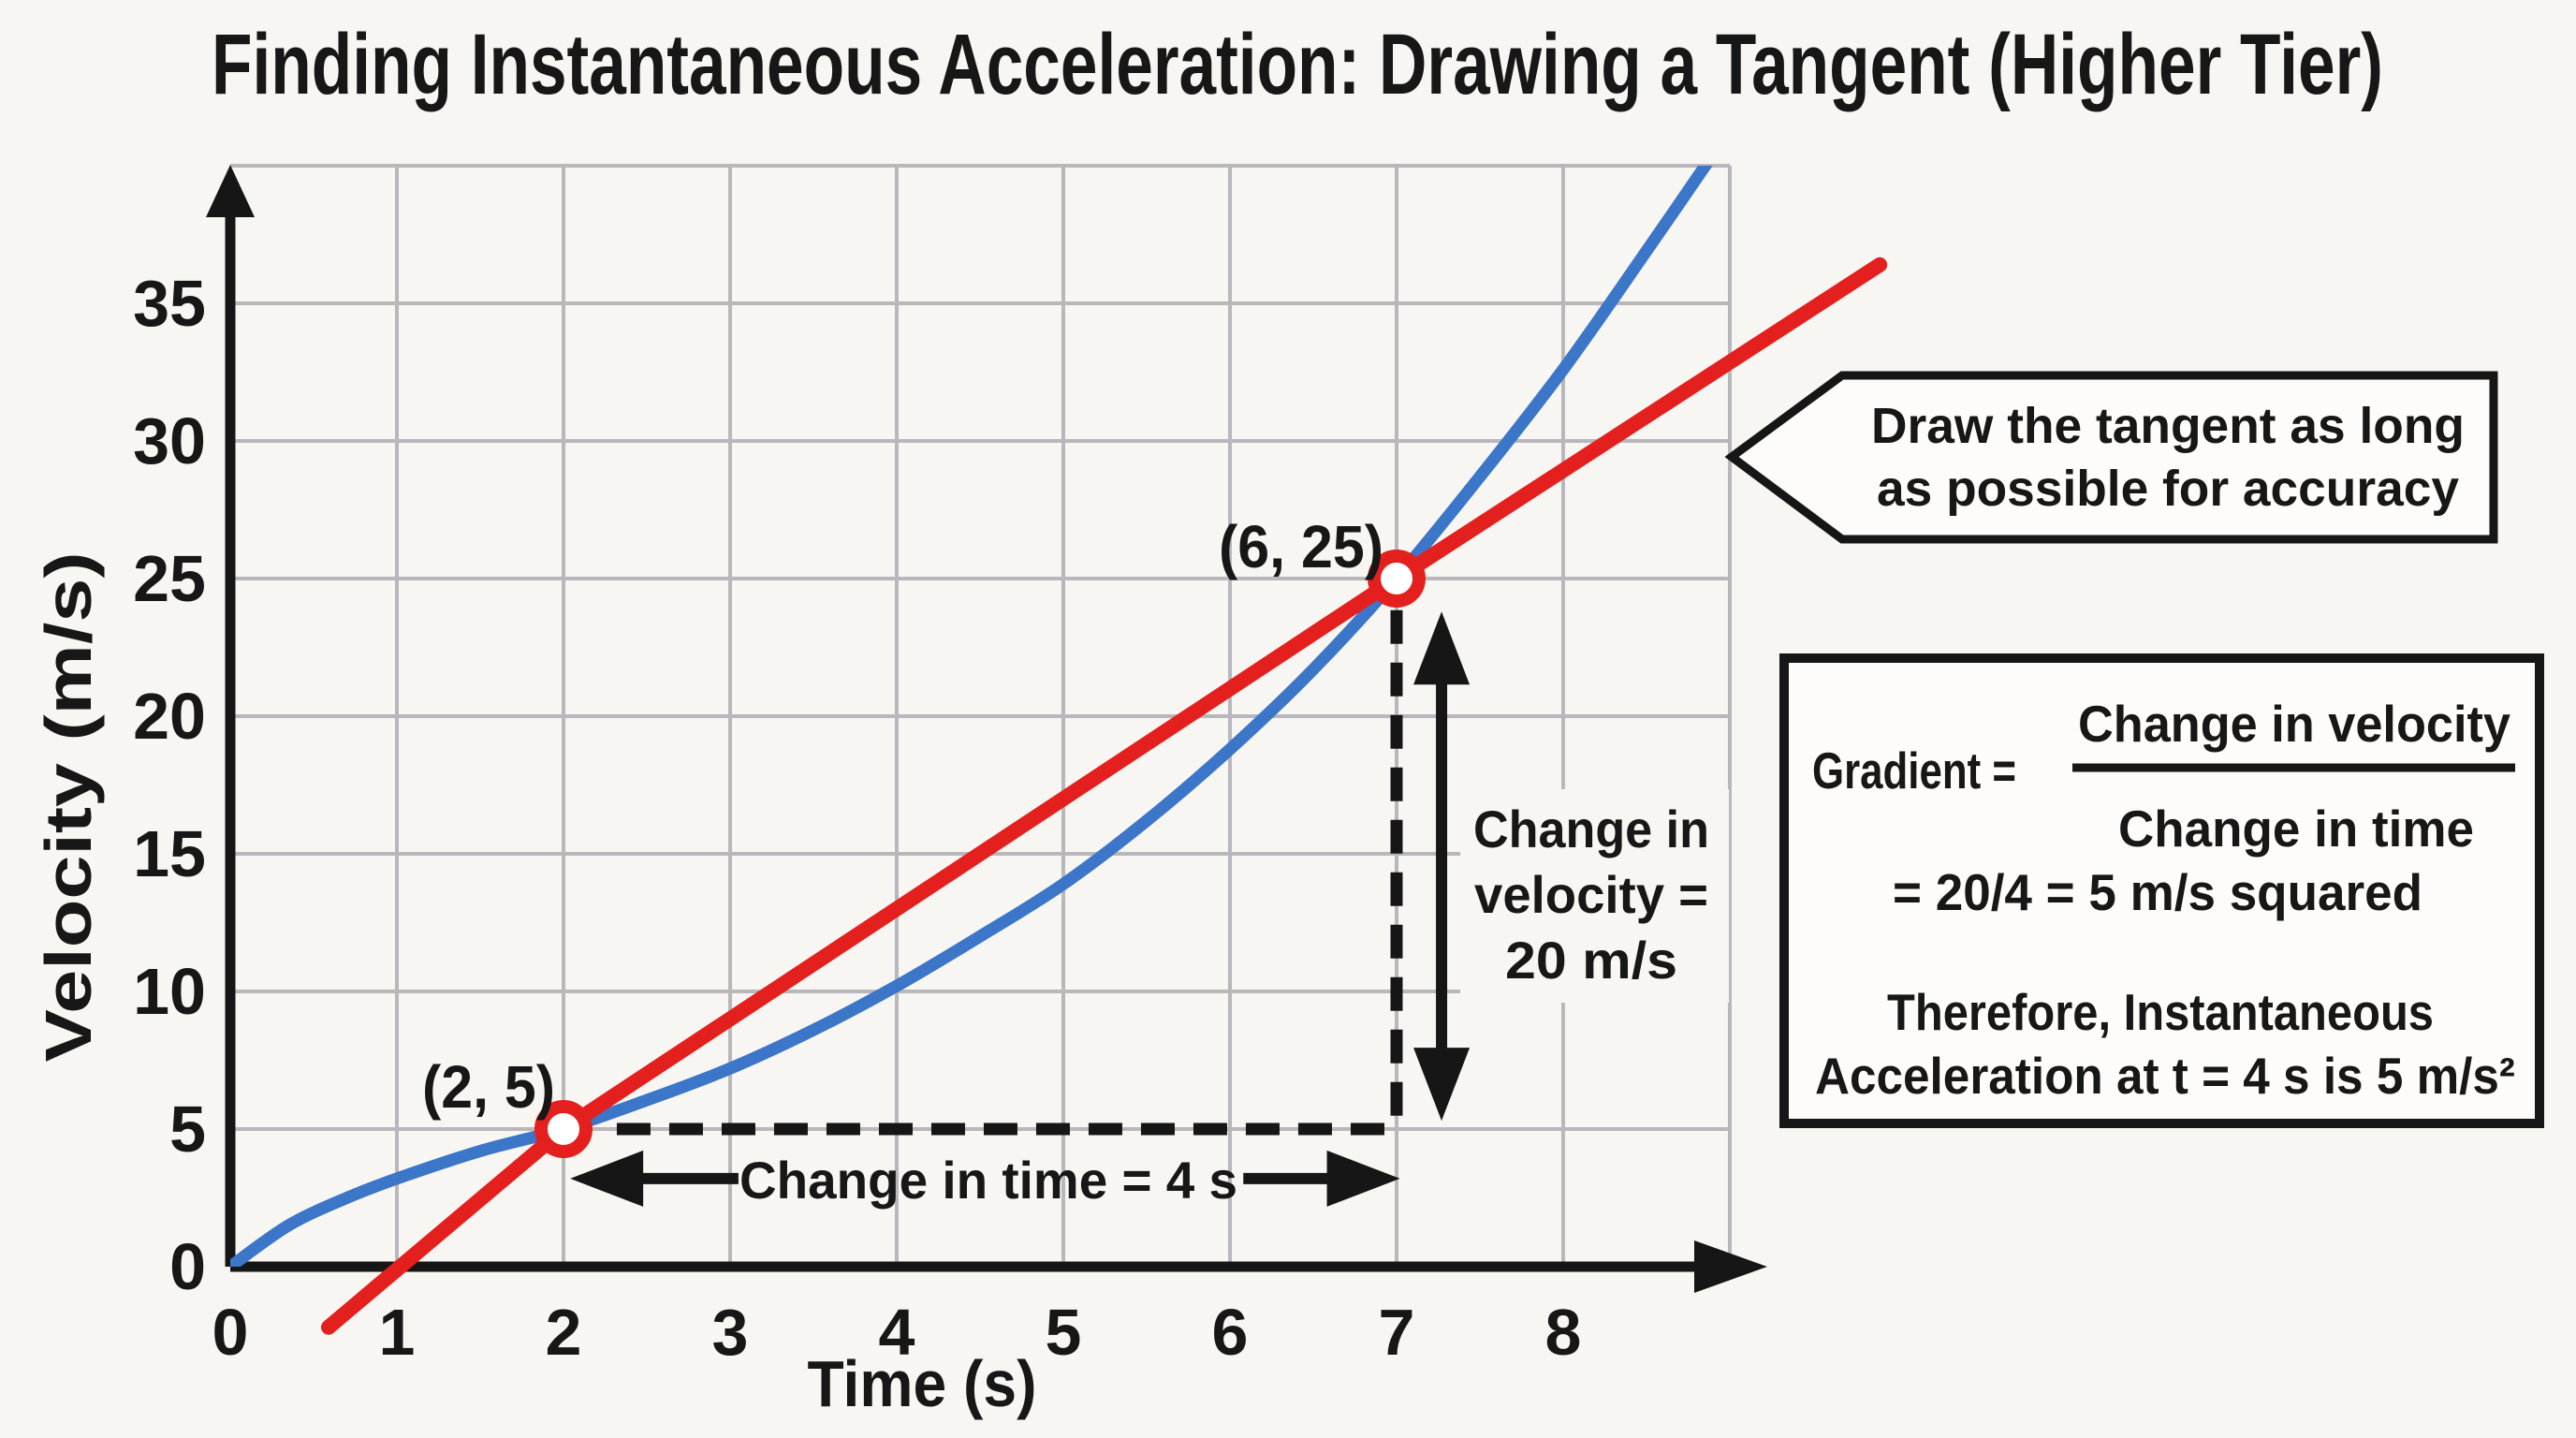 The height and width of the screenshot is (1438, 2576). What do you see at coordinates (1064, 1332) in the screenshot?
I see `x-tick: 5` at bounding box center [1064, 1332].